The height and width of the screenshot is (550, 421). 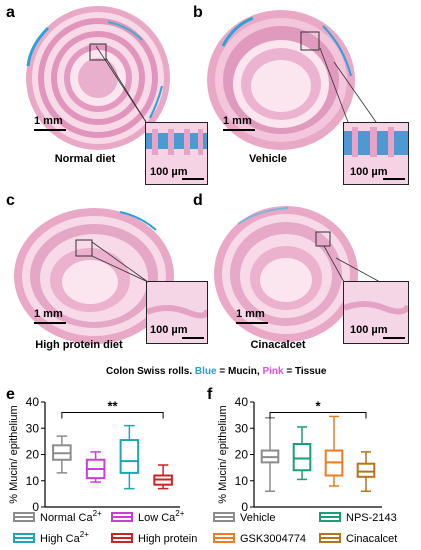 I want to click on legend-item: Vehicle, so click(x=244, y=518).